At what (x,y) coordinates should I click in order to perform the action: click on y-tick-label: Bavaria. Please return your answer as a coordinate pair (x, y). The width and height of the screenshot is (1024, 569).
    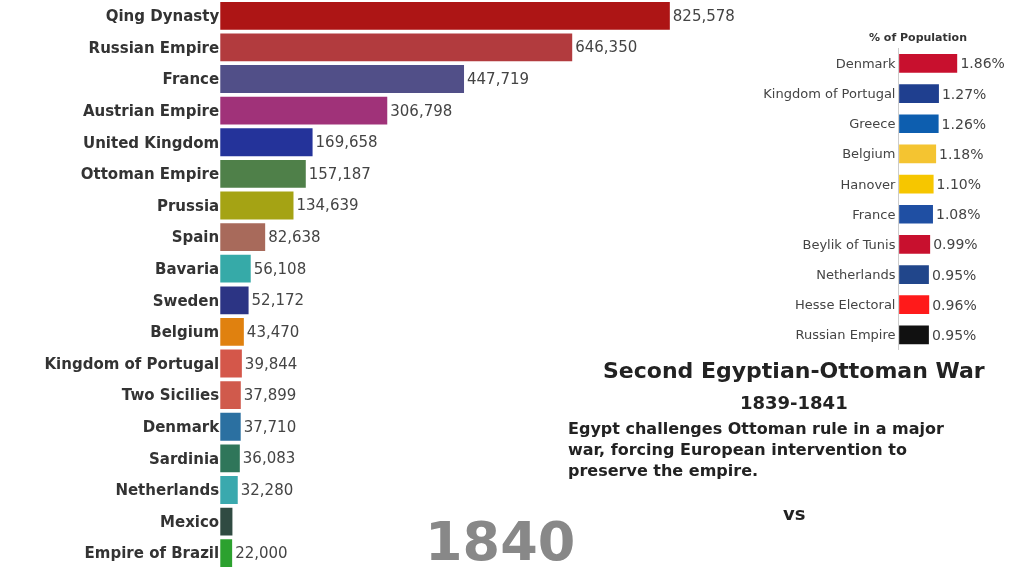
    Looking at the image, I should click on (187, 268).